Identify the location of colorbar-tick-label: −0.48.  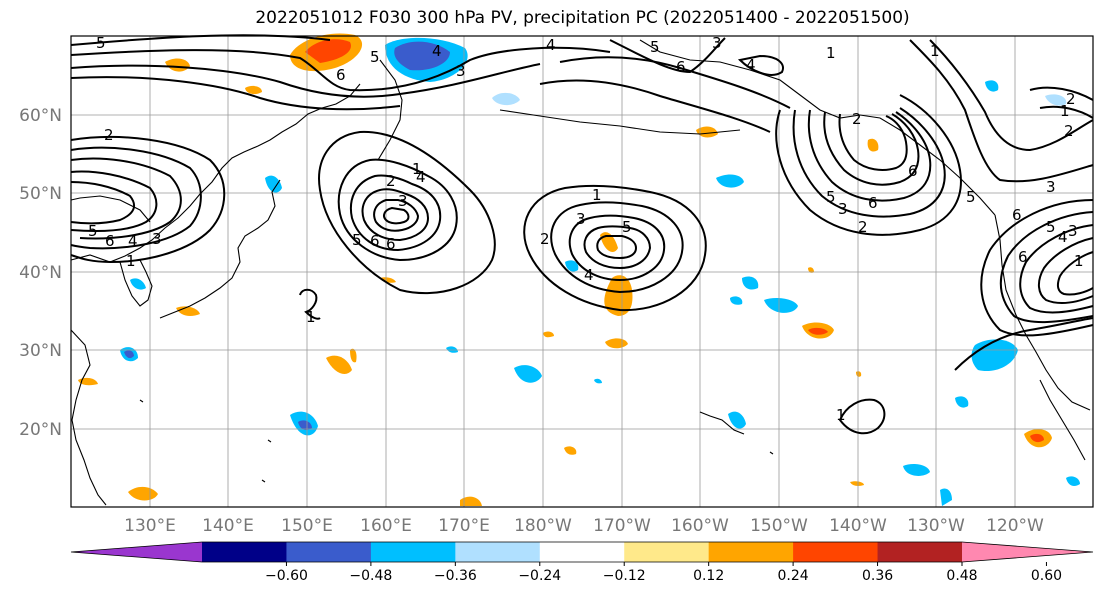
(370, 576).